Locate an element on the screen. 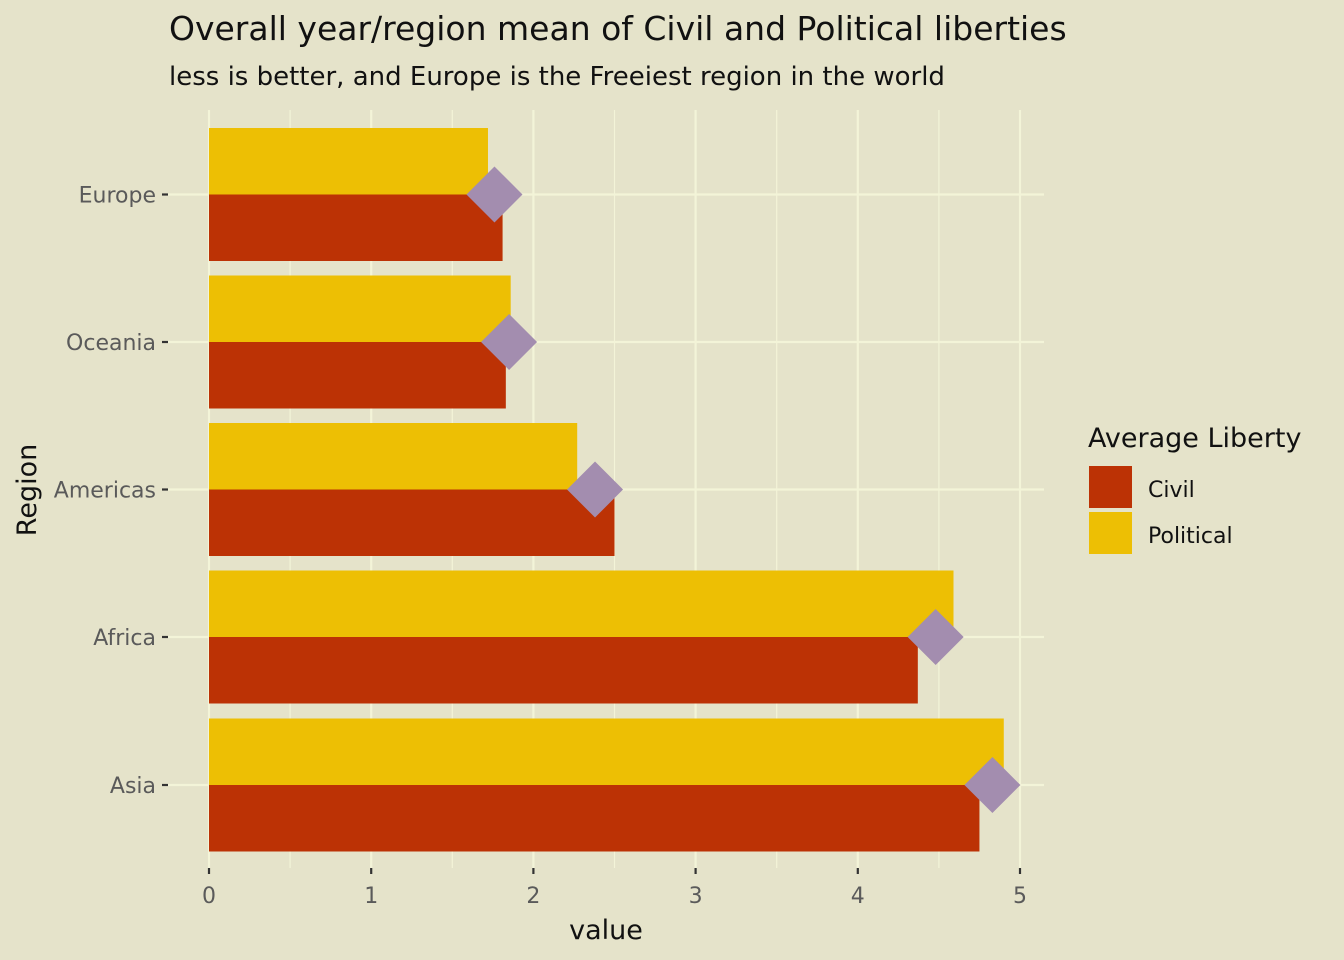 The image size is (1344, 960). mean-diamond-europe is located at coordinates (494, 194).